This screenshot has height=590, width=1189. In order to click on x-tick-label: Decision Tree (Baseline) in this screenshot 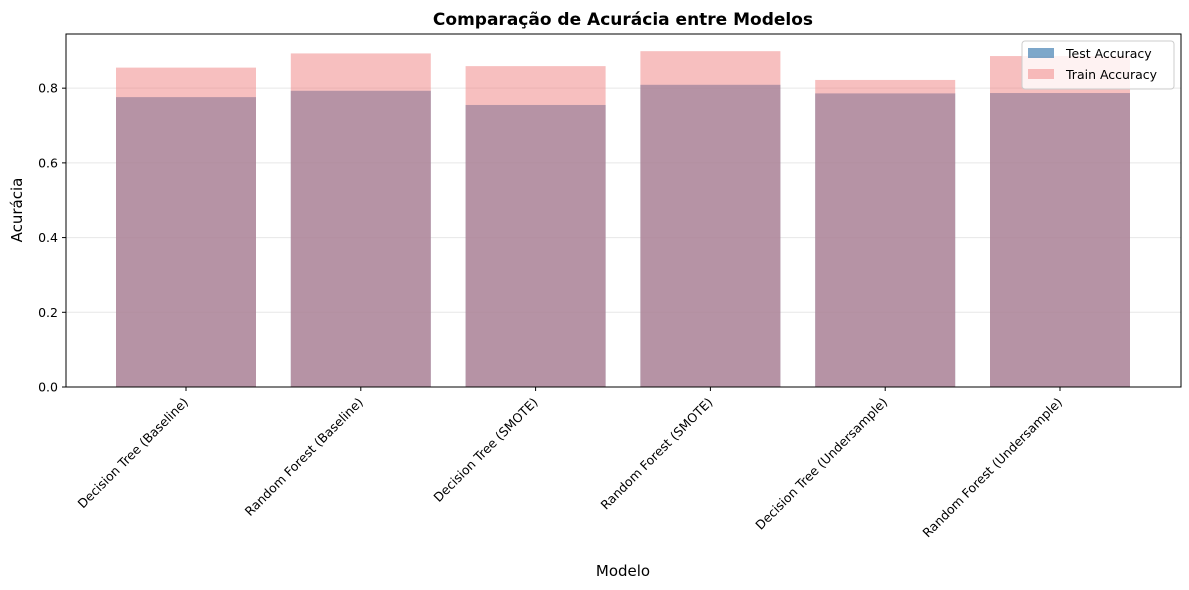, I will do `click(132, 453)`.